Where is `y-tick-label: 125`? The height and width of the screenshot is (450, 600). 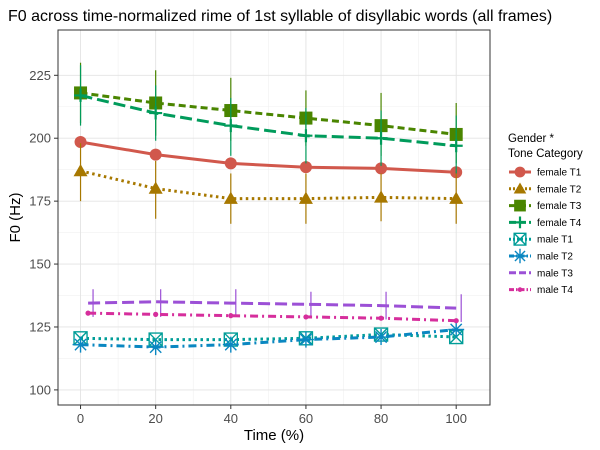 y-tick-label: 125 is located at coordinates (40, 326).